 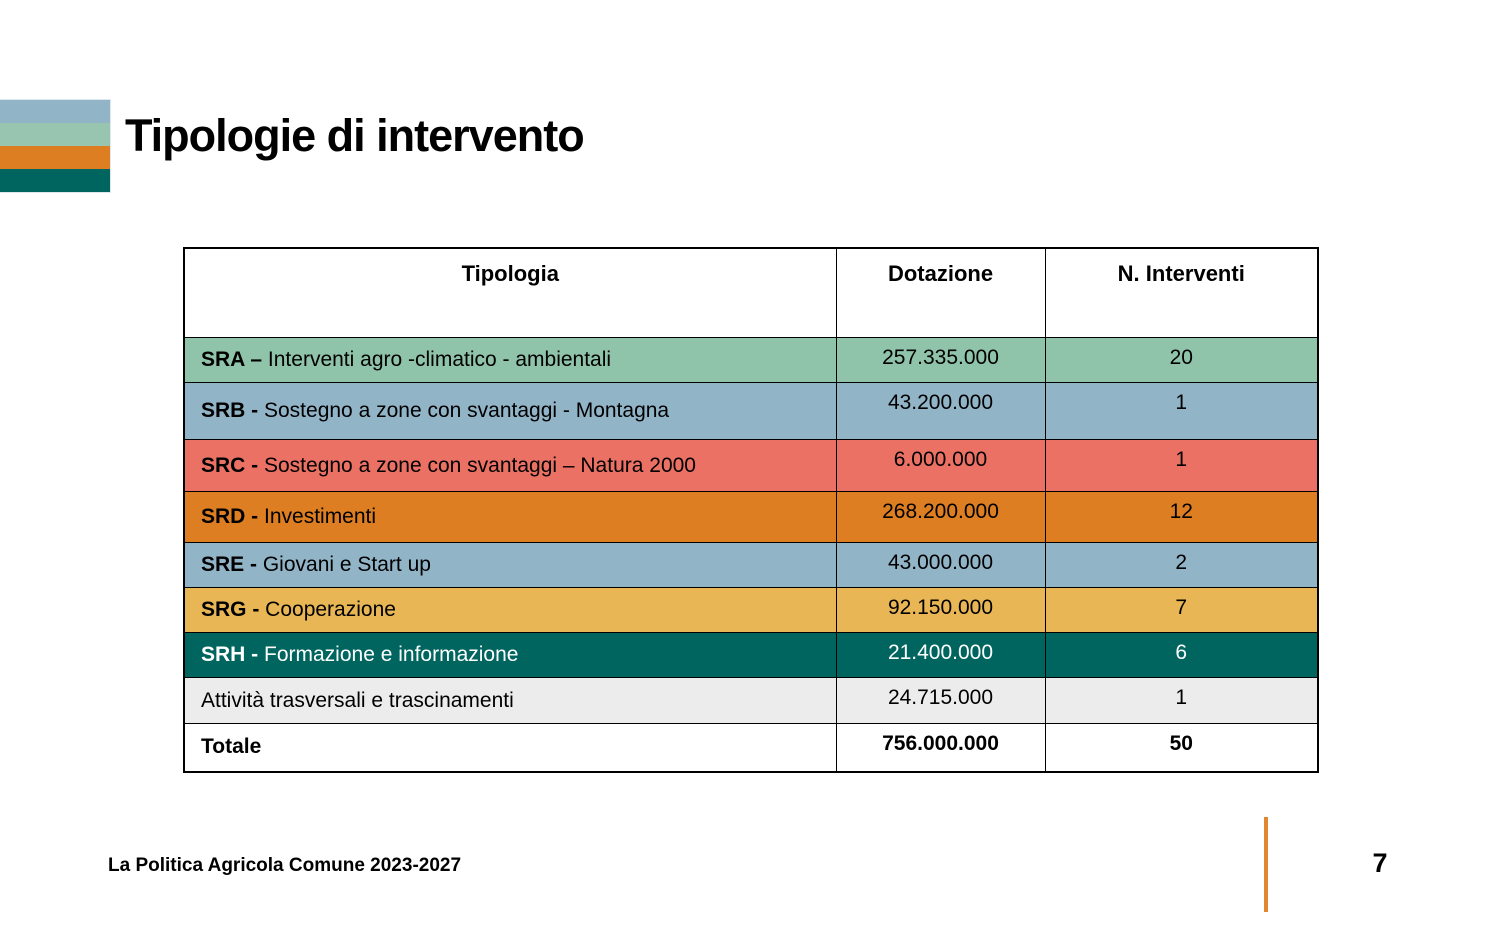 What do you see at coordinates (467, 410) in the screenshot?
I see `tipologia-description: Sostegno a zone con svantaggi - Montagna` at bounding box center [467, 410].